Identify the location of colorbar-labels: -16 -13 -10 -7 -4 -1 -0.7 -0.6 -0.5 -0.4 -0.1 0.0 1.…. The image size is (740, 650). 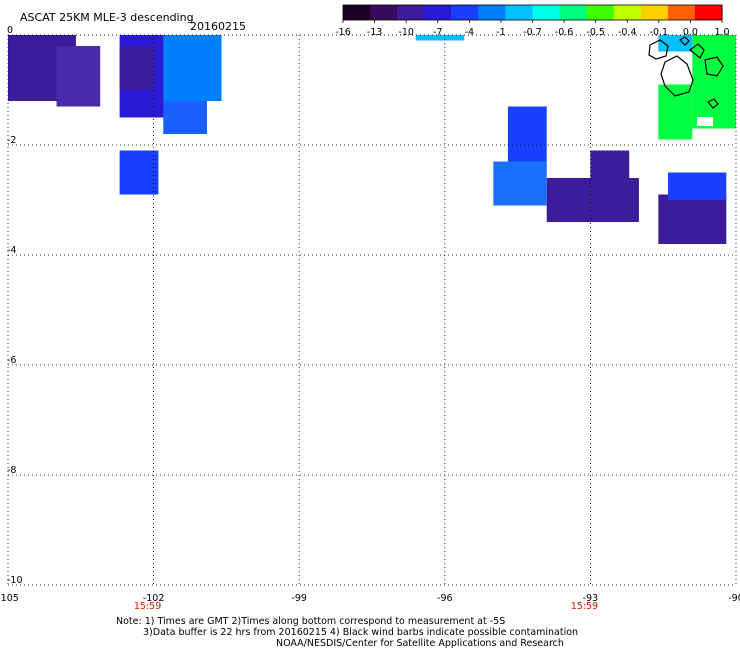
(532, 29).